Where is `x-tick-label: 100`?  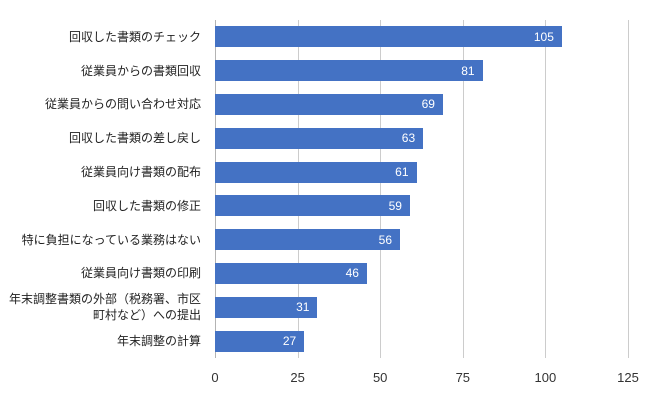 x-tick-label: 100 is located at coordinates (545, 377).